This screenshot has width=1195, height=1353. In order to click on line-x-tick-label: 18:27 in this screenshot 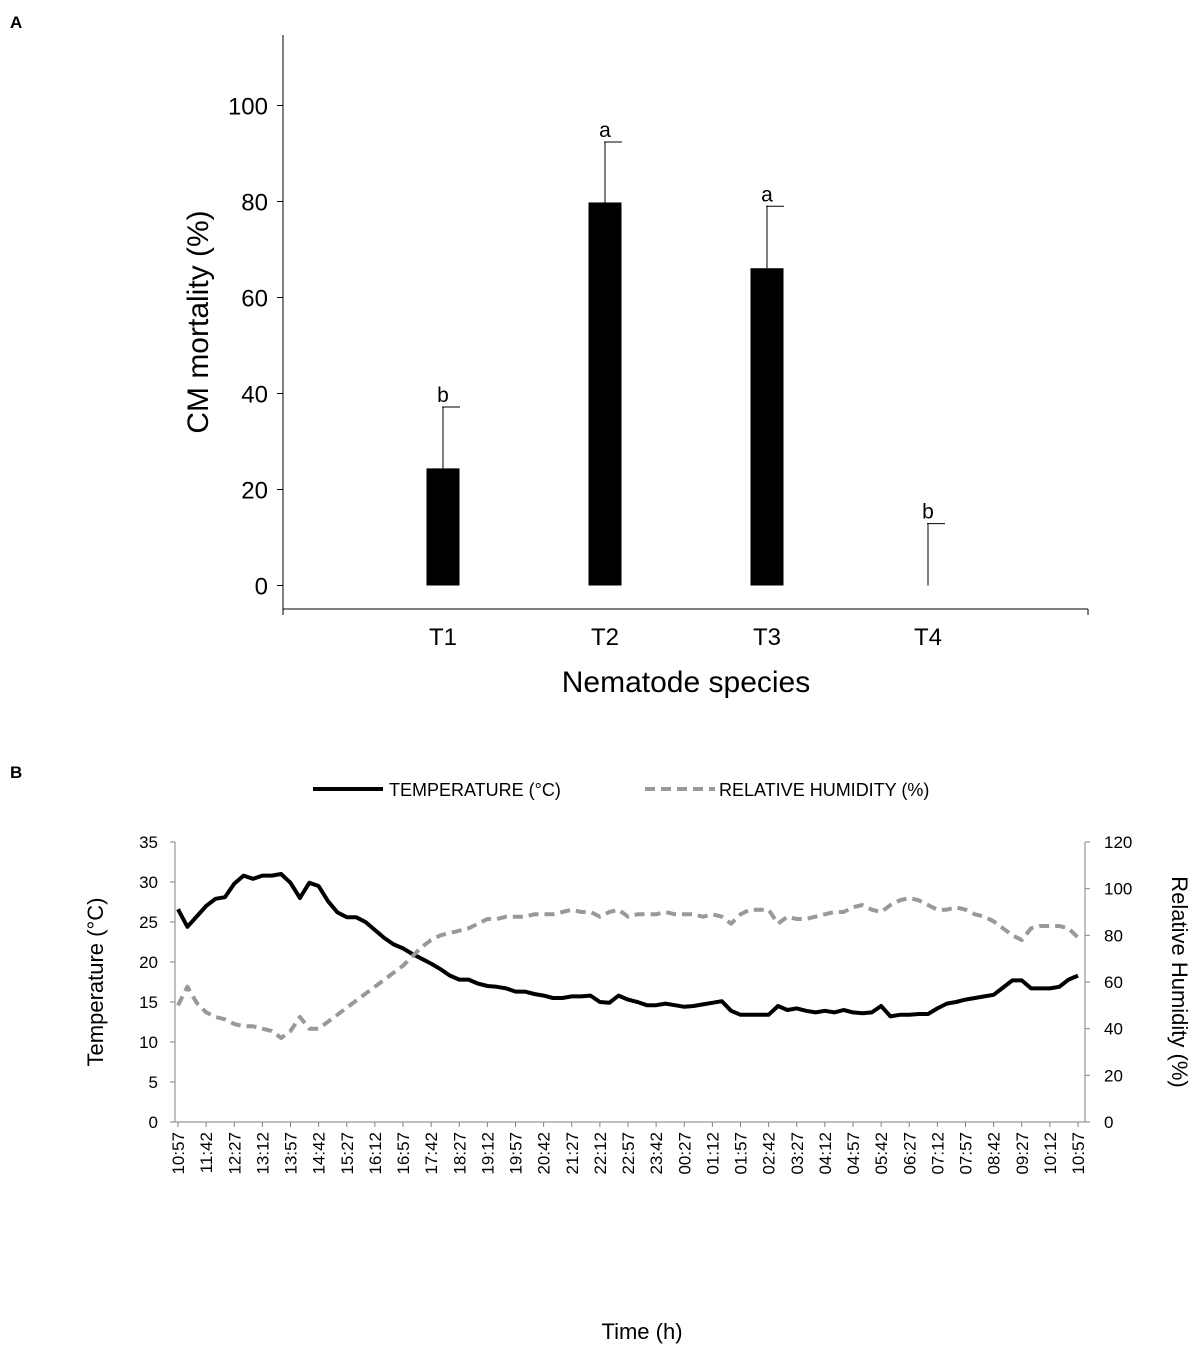, I will do `click(459, 1153)`.